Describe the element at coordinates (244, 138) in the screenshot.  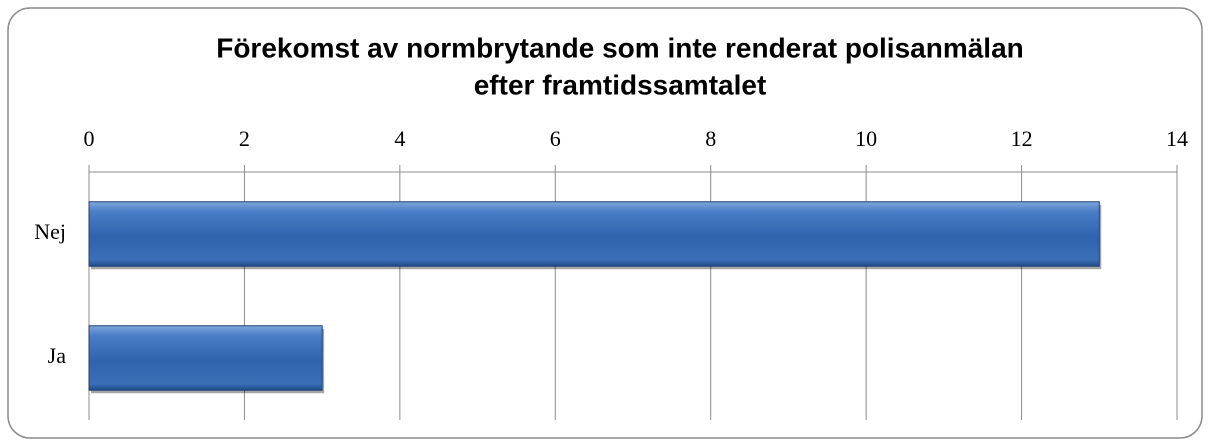
I see `x-tick-label: 2` at that location.